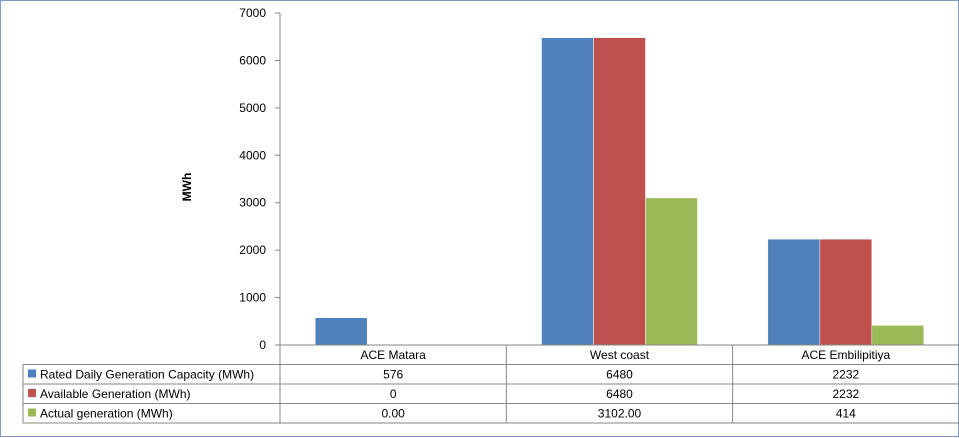 This screenshot has height=438, width=959. What do you see at coordinates (845, 355) in the screenshot?
I see `category-label: ACE Embilipitiya` at bounding box center [845, 355].